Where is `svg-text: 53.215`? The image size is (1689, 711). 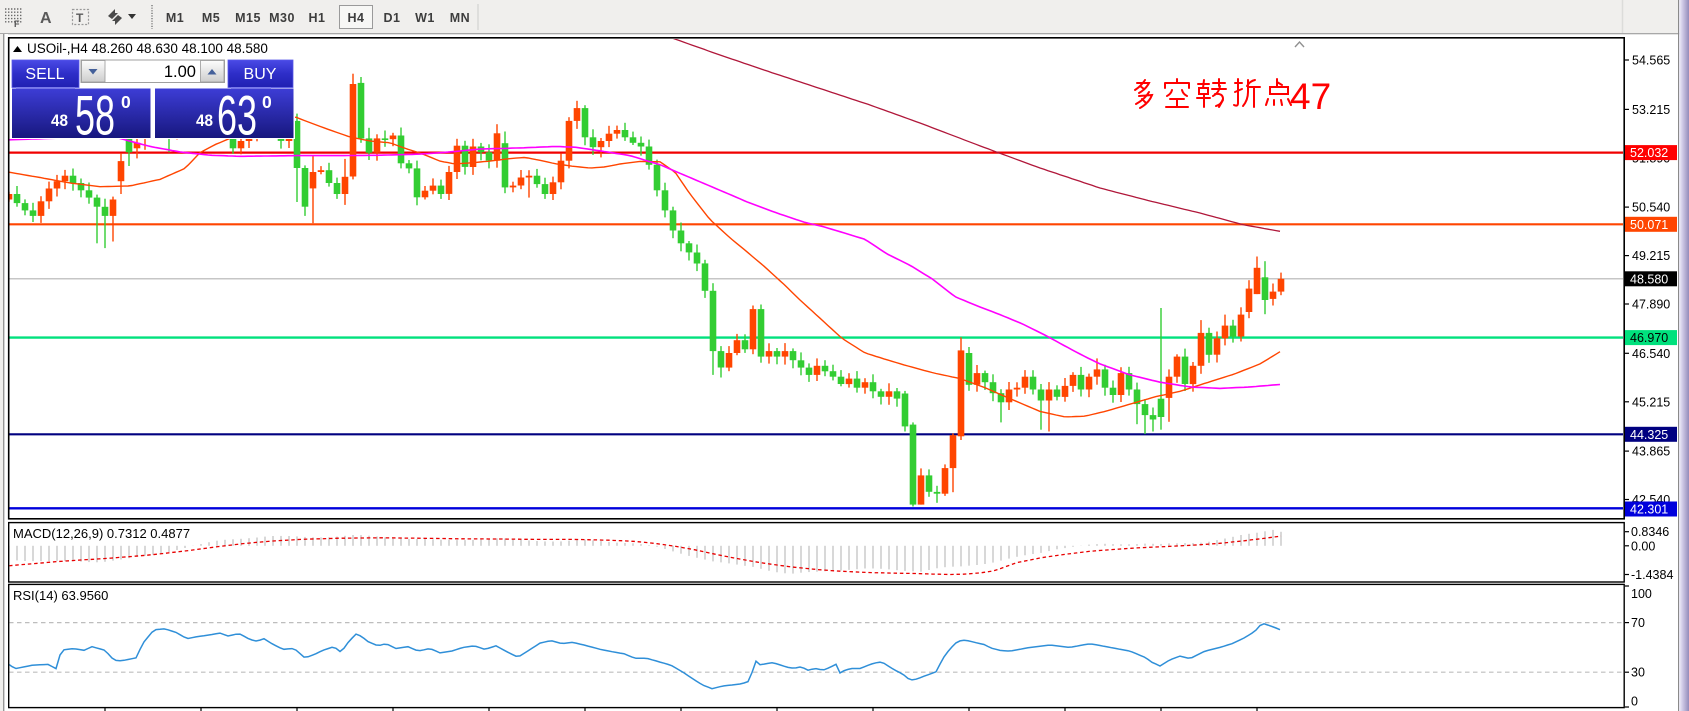 svg-text: 53.215 is located at coordinates (1651, 110).